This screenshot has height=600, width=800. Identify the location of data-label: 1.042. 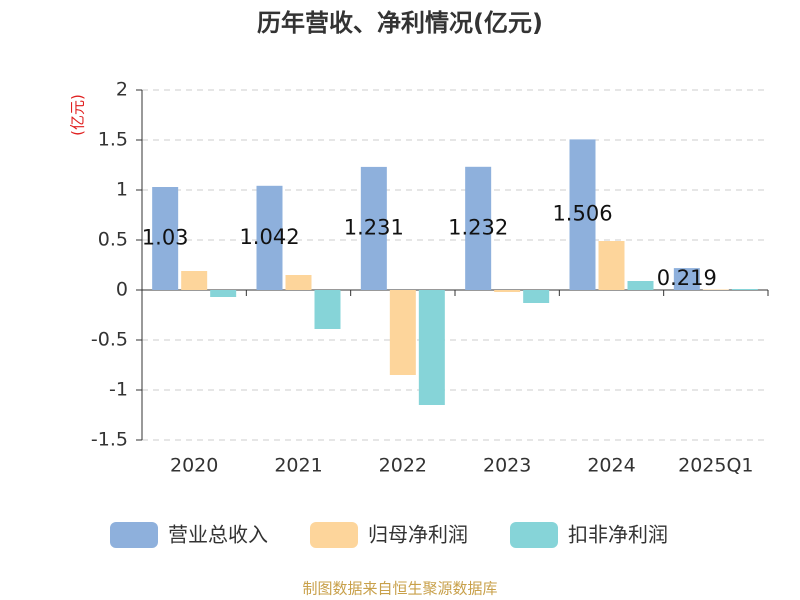
(269, 237).